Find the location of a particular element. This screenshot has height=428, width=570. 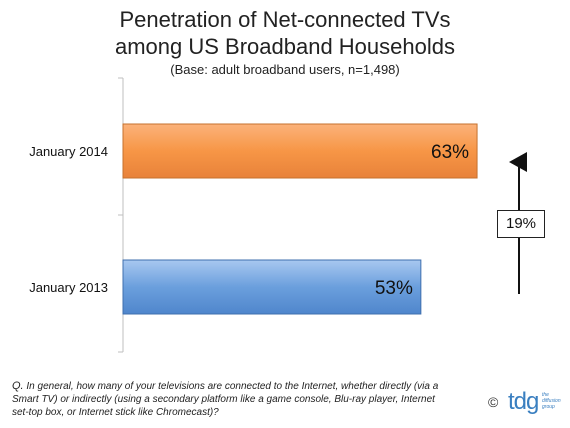

copyright-symbol: © is located at coordinates (493, 402).